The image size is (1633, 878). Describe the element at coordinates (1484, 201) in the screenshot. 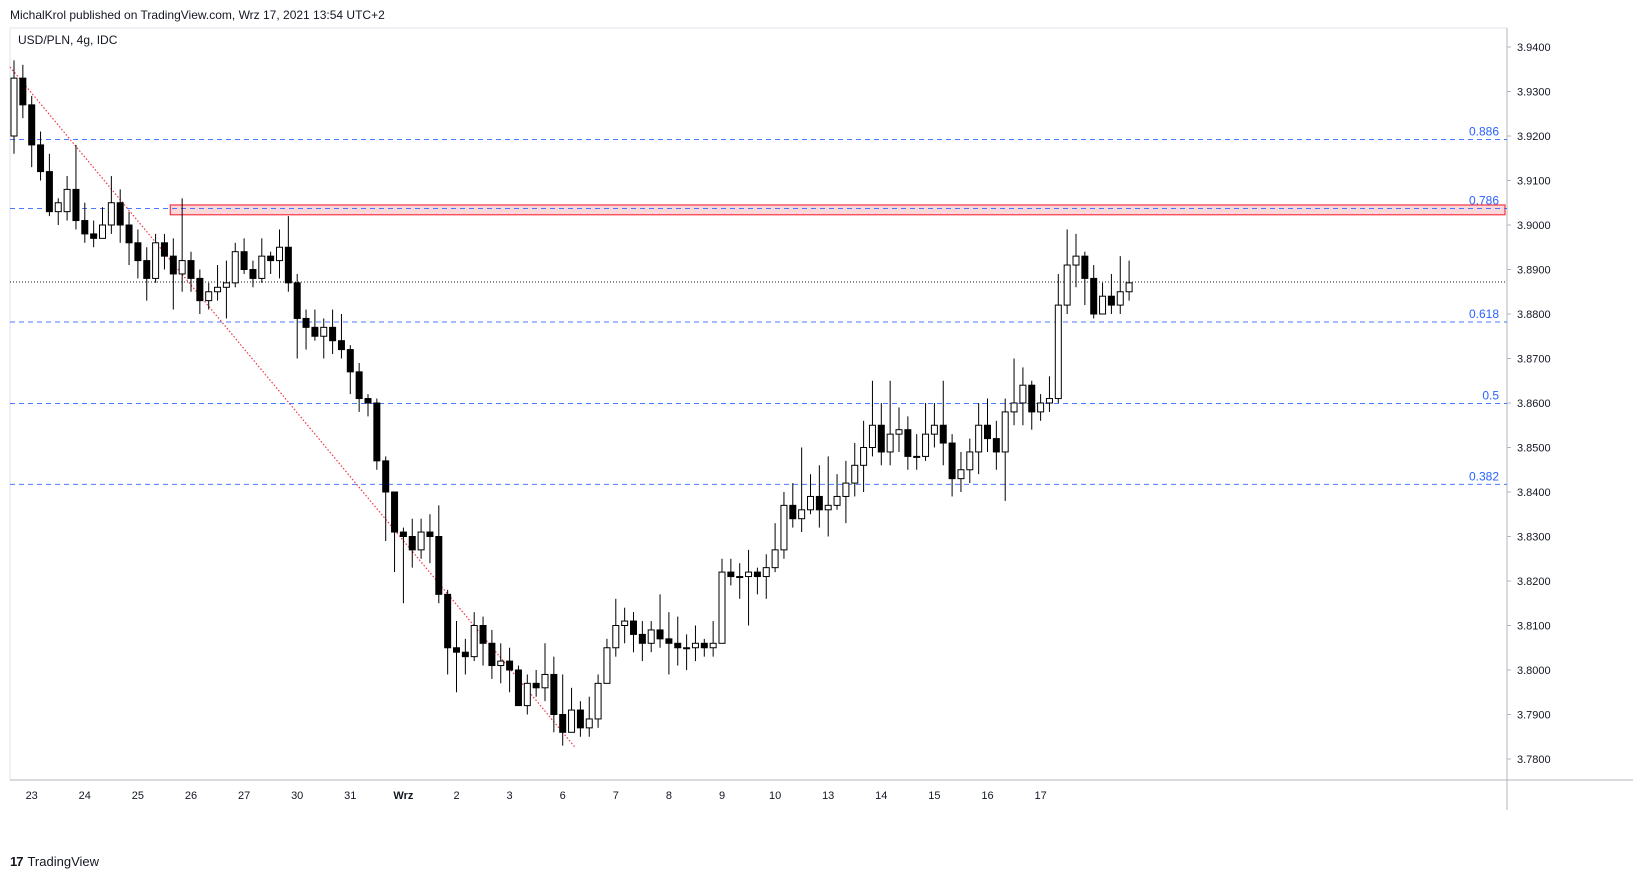

I see `fib-level-label: 0.786` at that location.